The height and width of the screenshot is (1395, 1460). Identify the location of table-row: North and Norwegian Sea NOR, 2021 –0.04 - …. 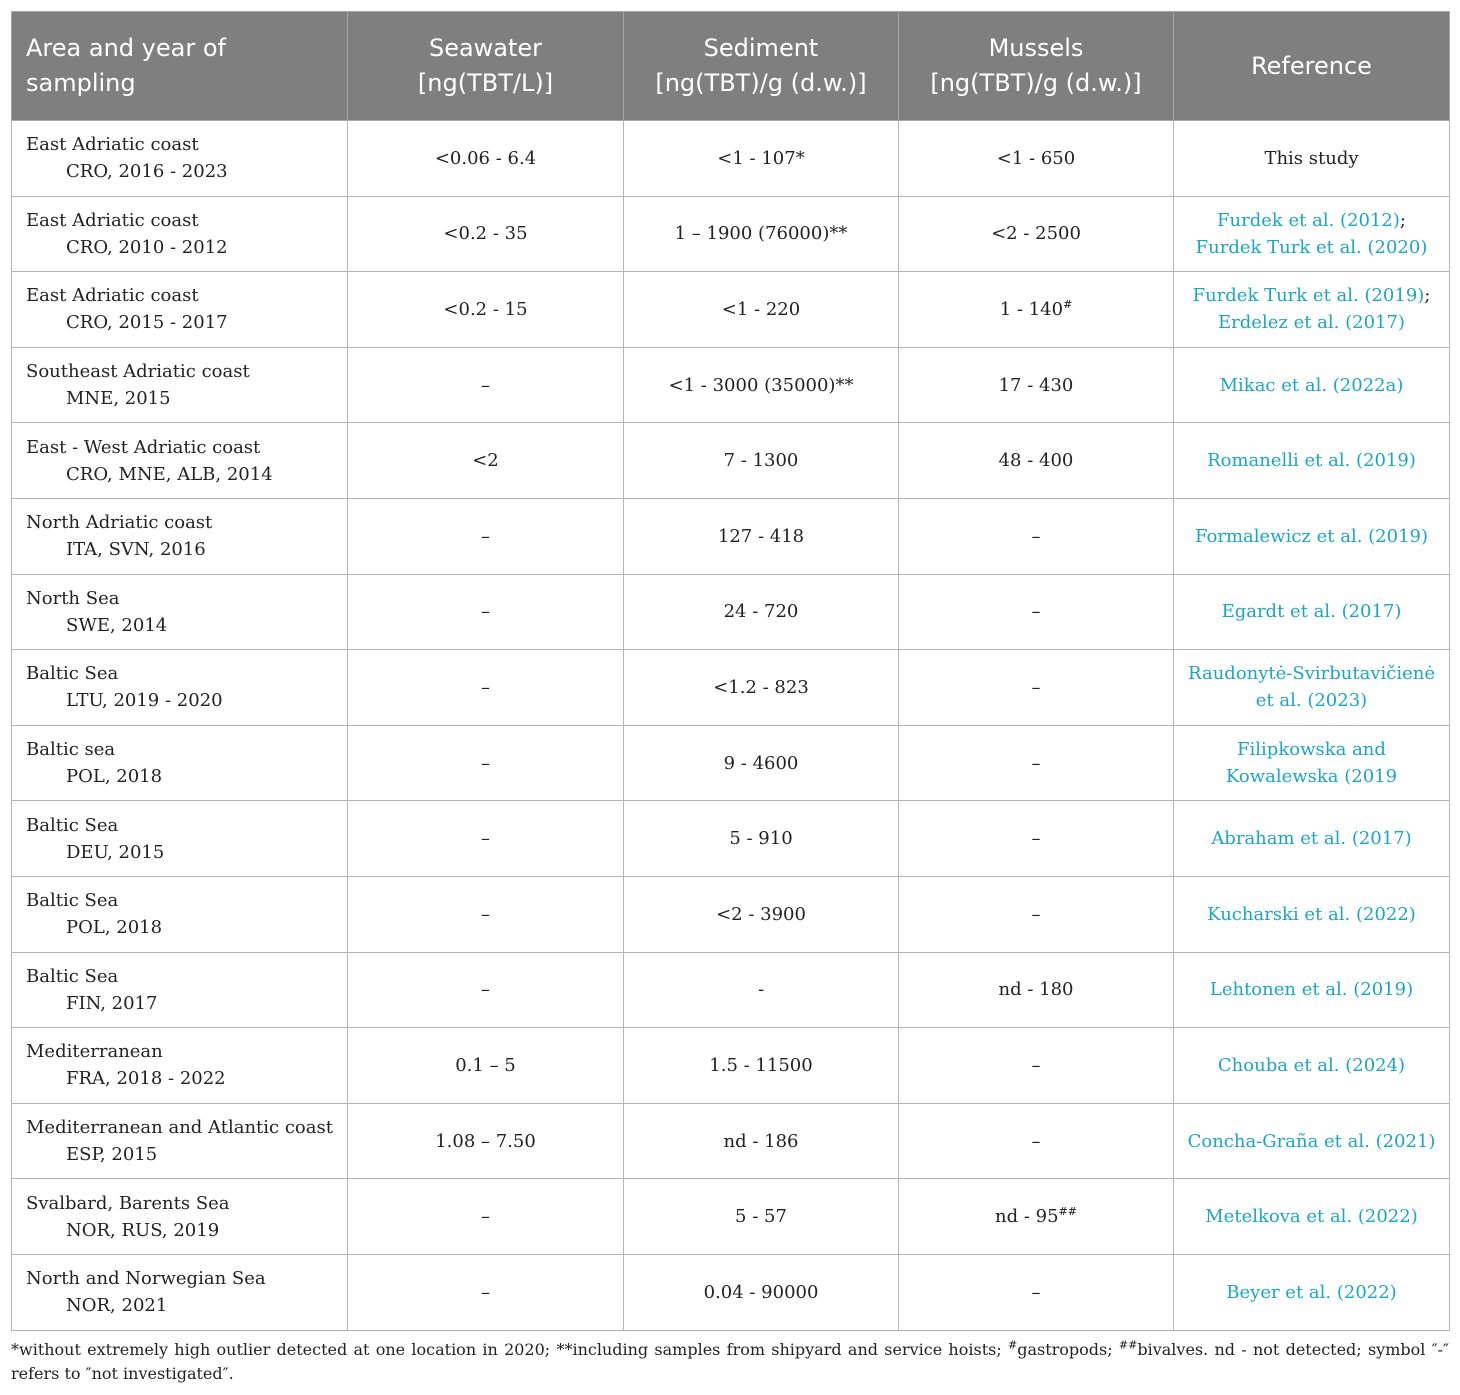
(730, 1292).